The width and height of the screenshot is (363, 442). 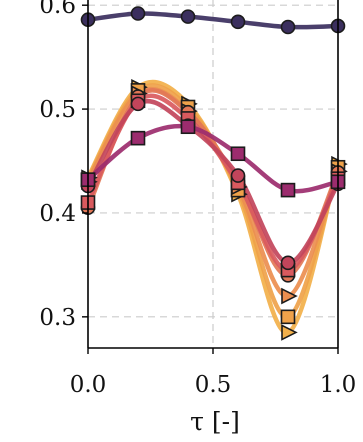 What do you see at coordinates (57, 110) in the screenshot?
I see `y-tick-label: 0.5` at bounding box center [57, 110].